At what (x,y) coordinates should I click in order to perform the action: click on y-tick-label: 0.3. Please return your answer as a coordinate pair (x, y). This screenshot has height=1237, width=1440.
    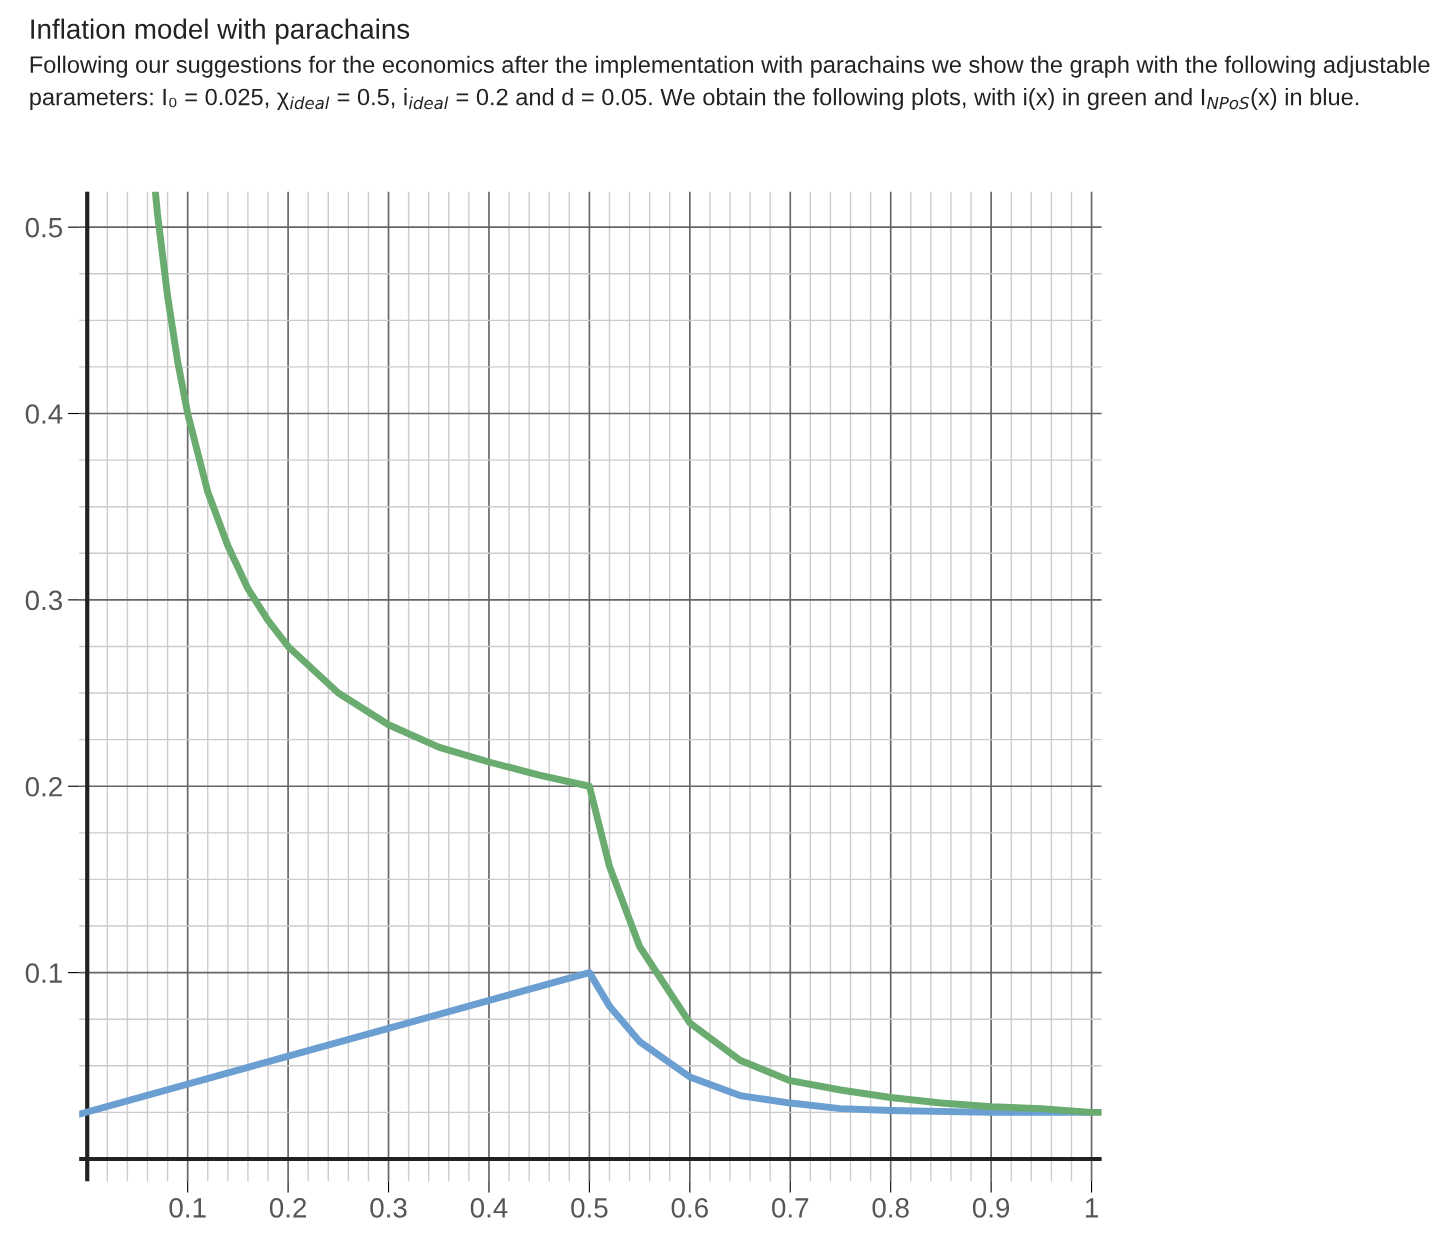
    Looking at the image, I should click on (44, 600).